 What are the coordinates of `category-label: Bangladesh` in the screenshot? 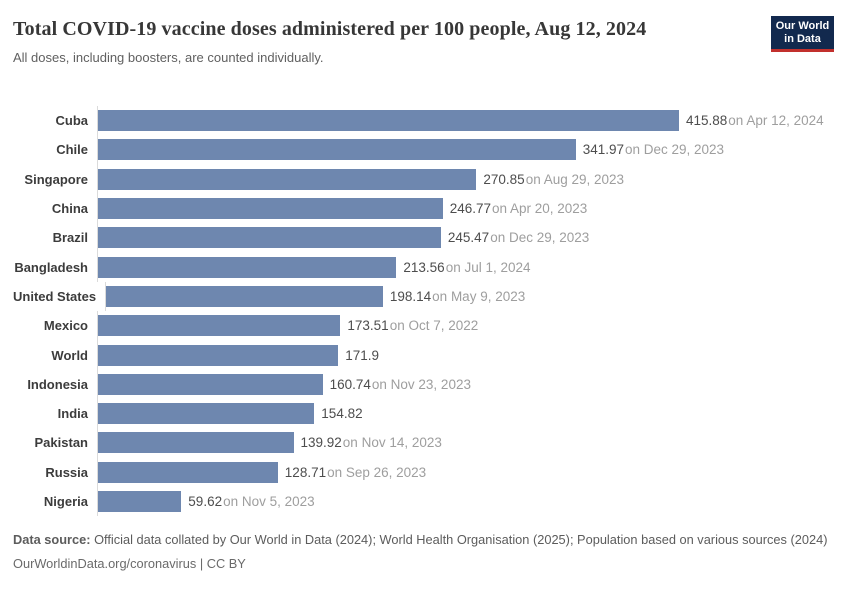 It's located at (51, 267).